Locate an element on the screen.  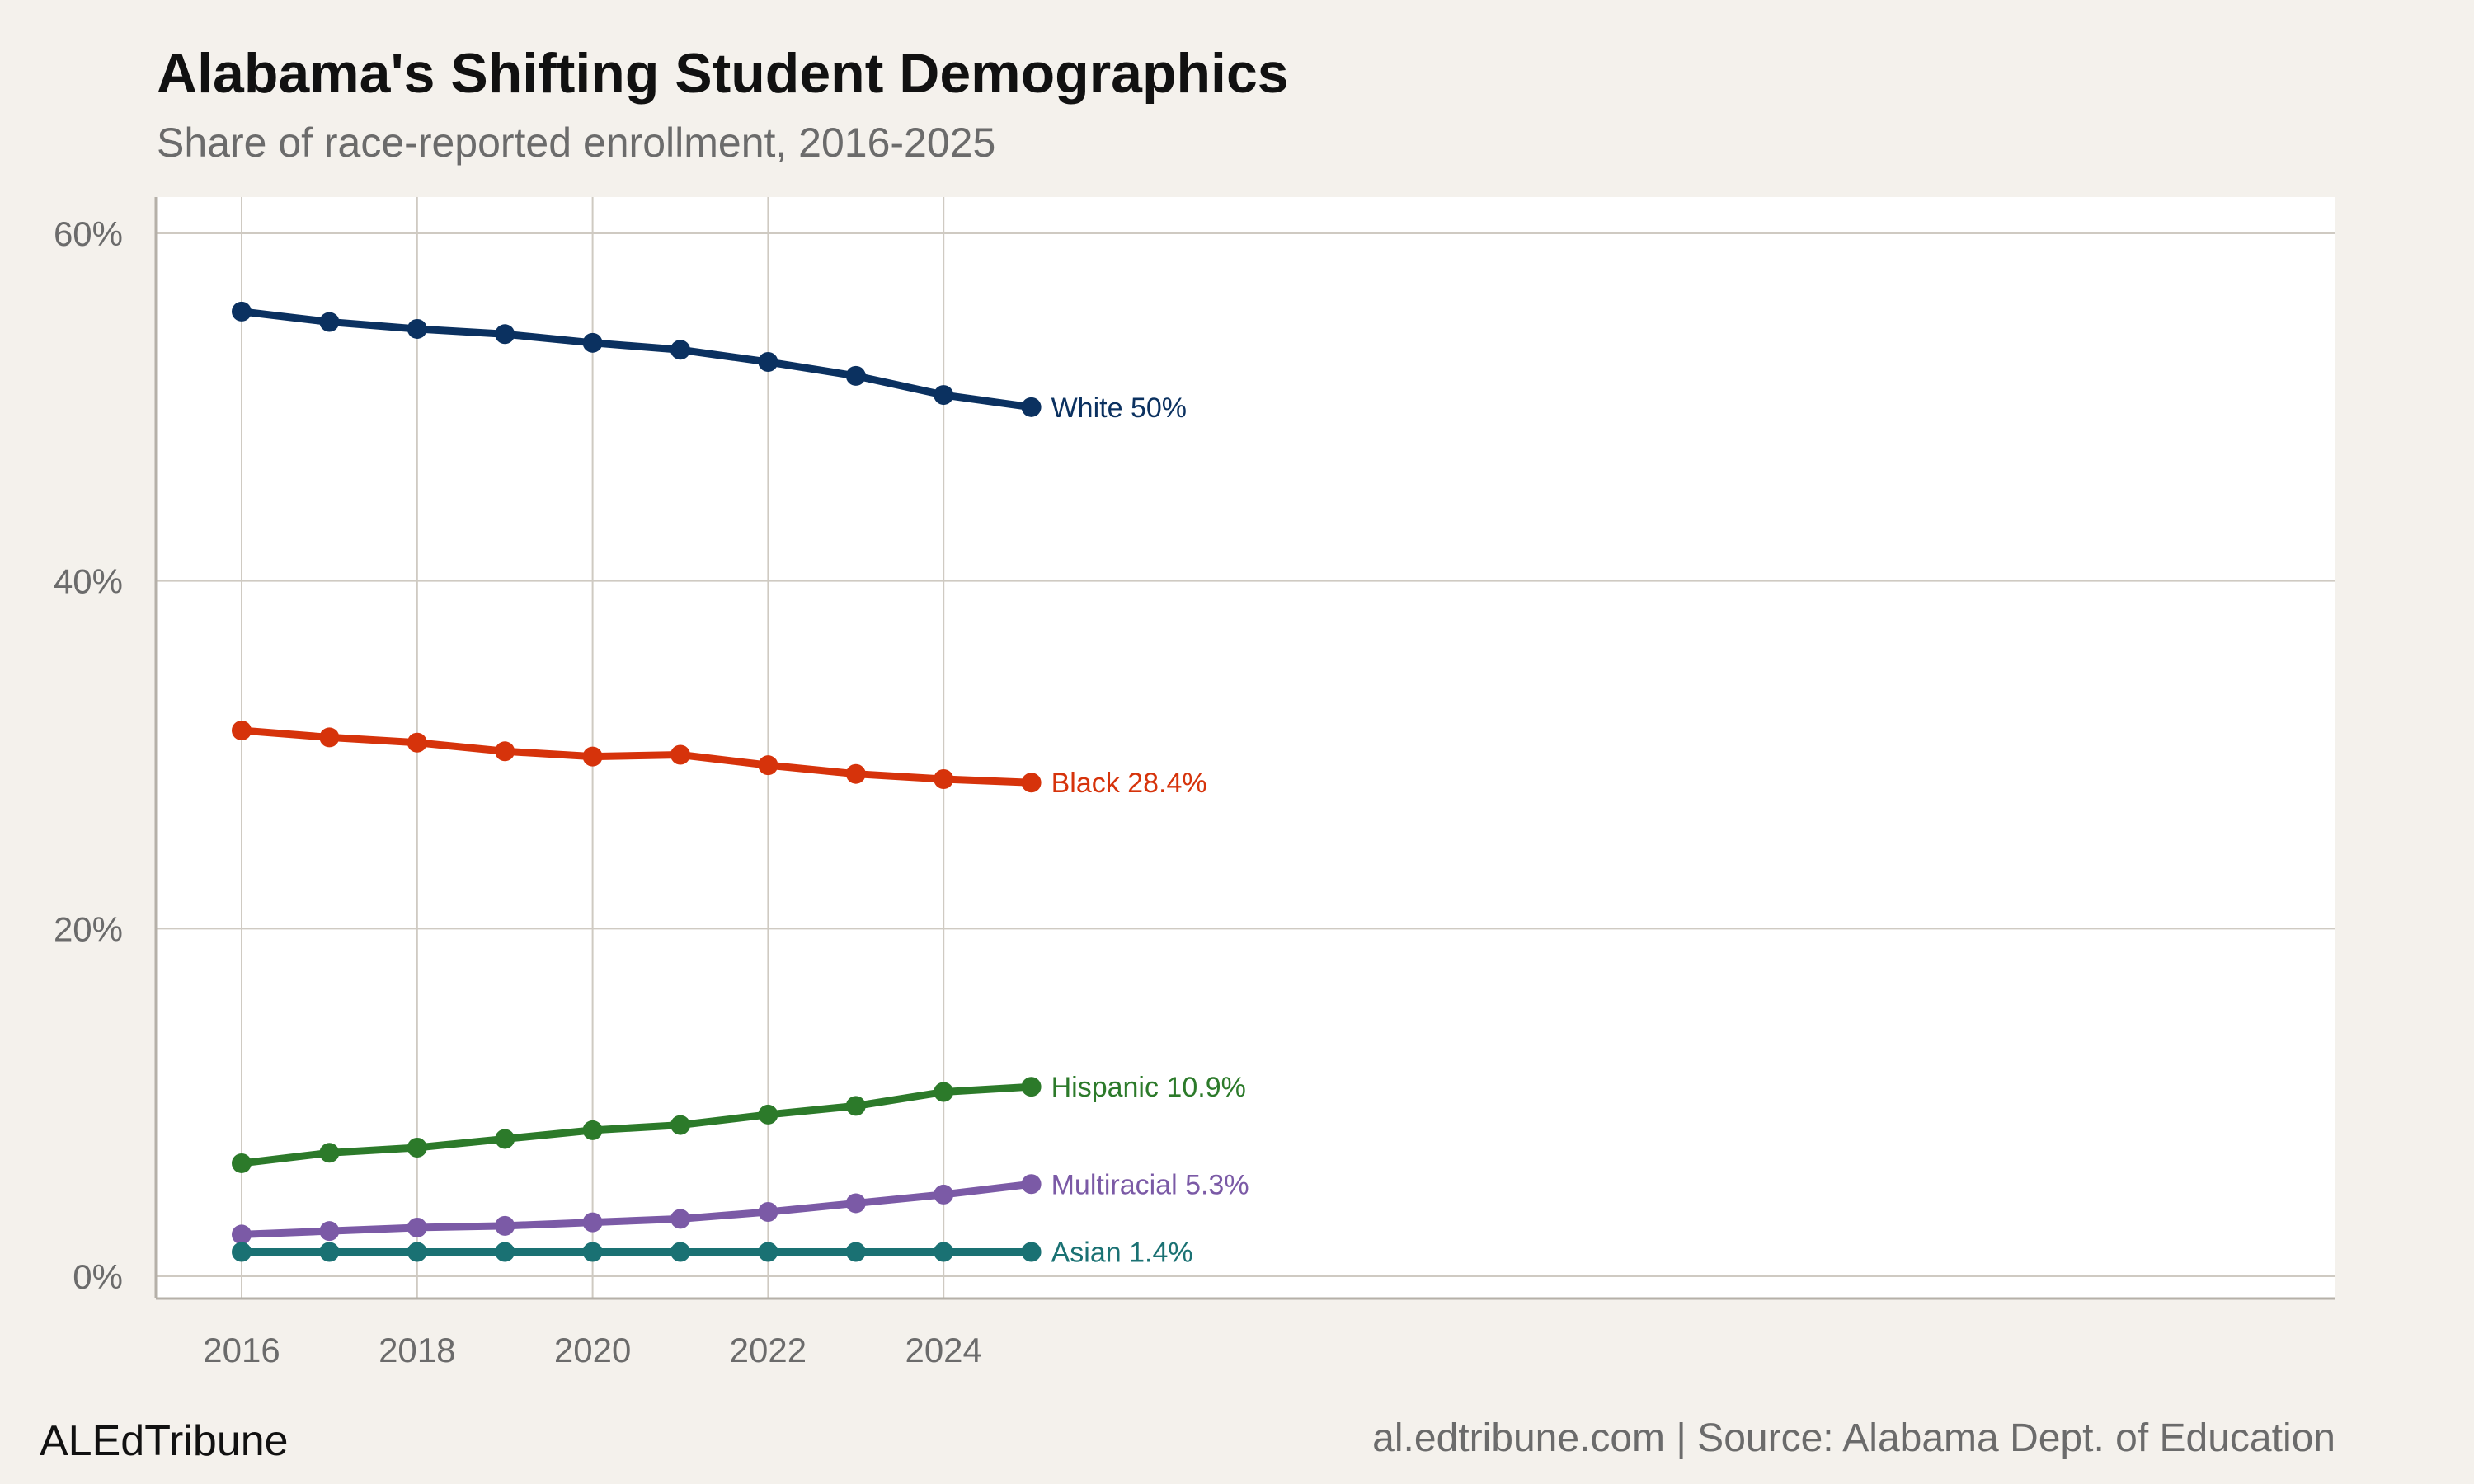
brand-logo-text: ALEdTribune is located at coordinates (164, 1441).